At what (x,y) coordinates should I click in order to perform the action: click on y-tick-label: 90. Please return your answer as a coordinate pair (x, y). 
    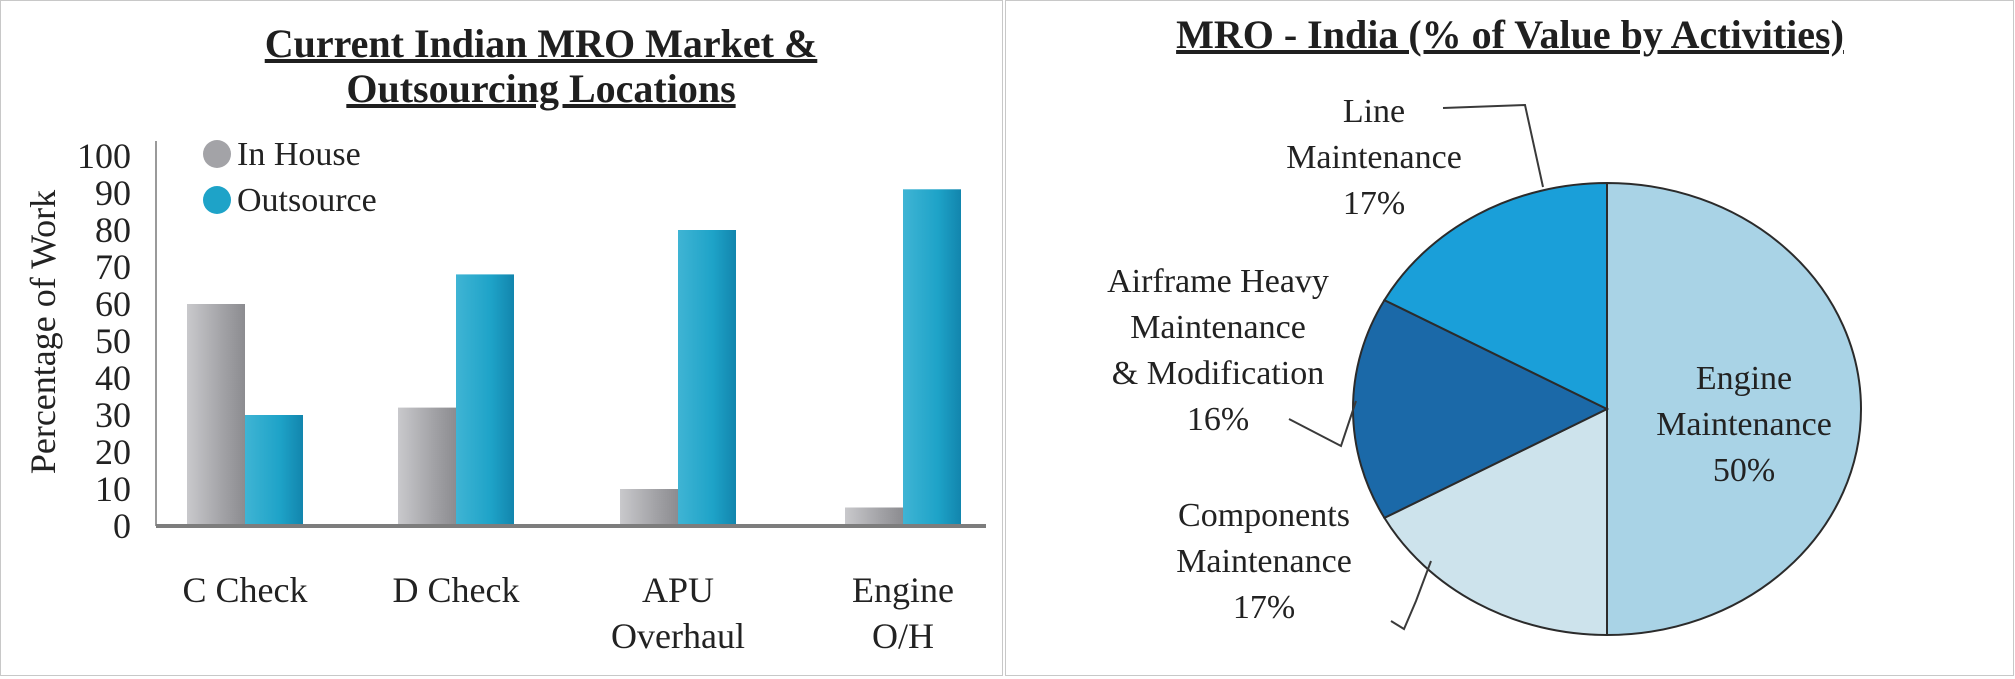
    Looking at the image, I should click on (113, 193).